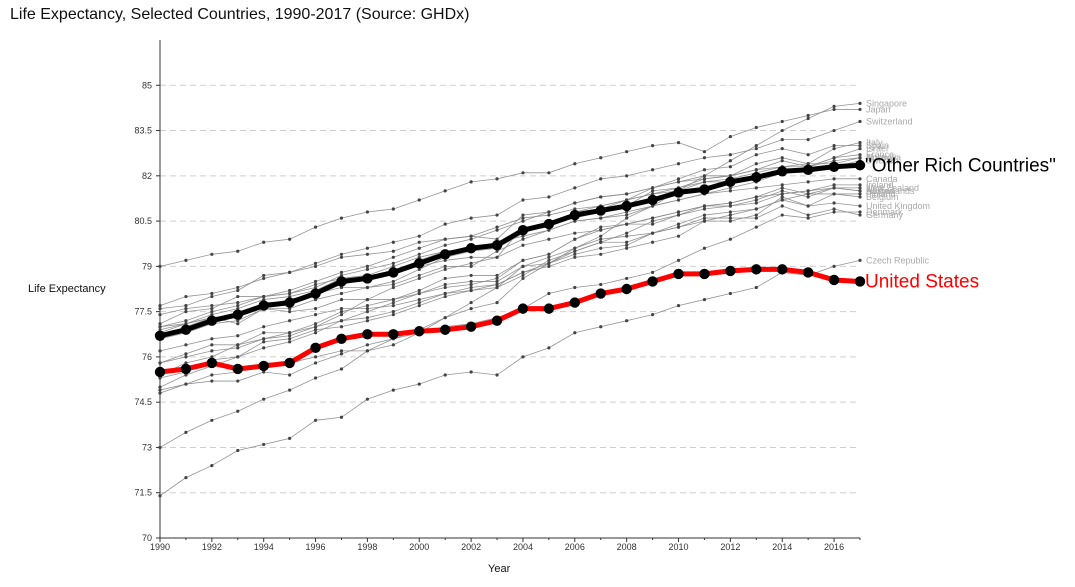 The image size is (1075, 587). I want to click on x-tick-label: 2012, so click(730, 547).